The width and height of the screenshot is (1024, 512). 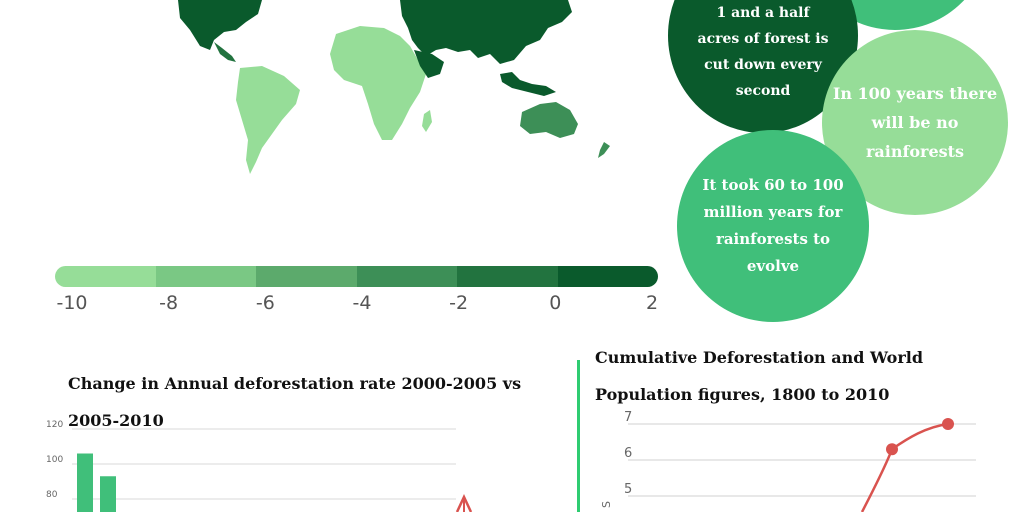 I want to click on region-madagascar, so click(x=427, y=121).